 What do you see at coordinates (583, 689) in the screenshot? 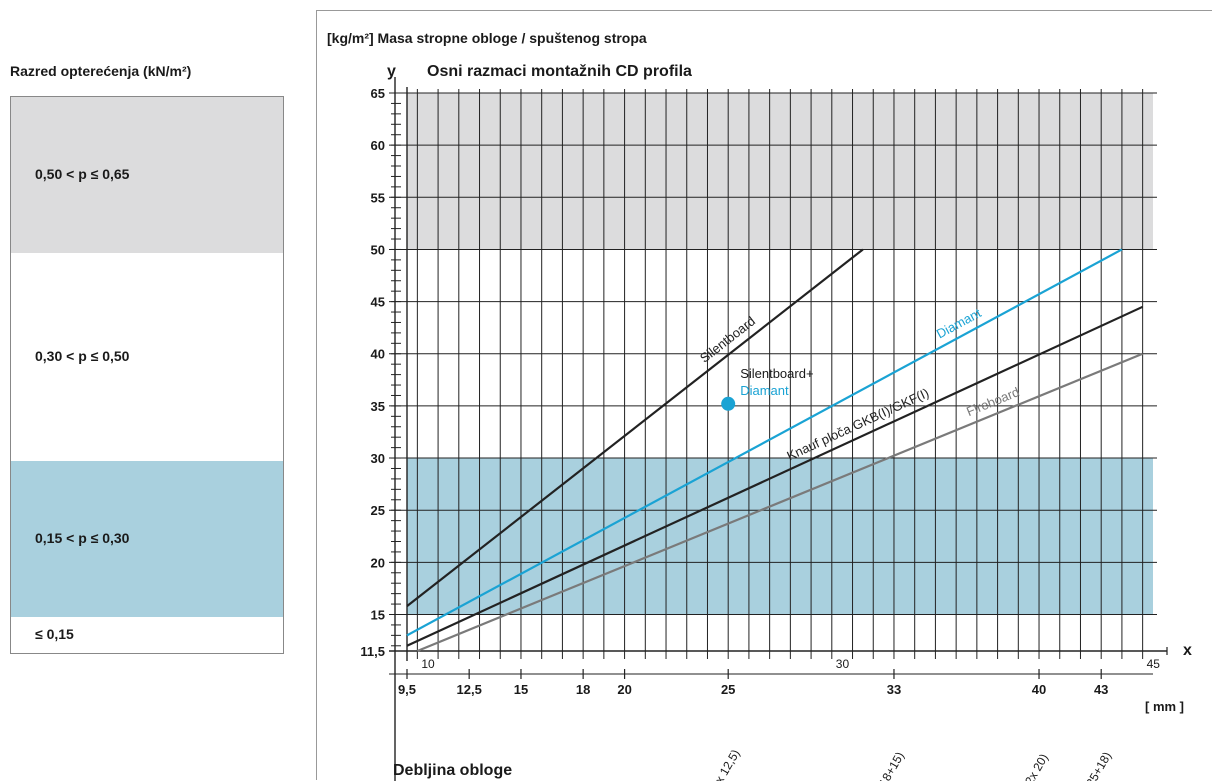
I see `x-main-label: 18` at bounding box center [583, 689].